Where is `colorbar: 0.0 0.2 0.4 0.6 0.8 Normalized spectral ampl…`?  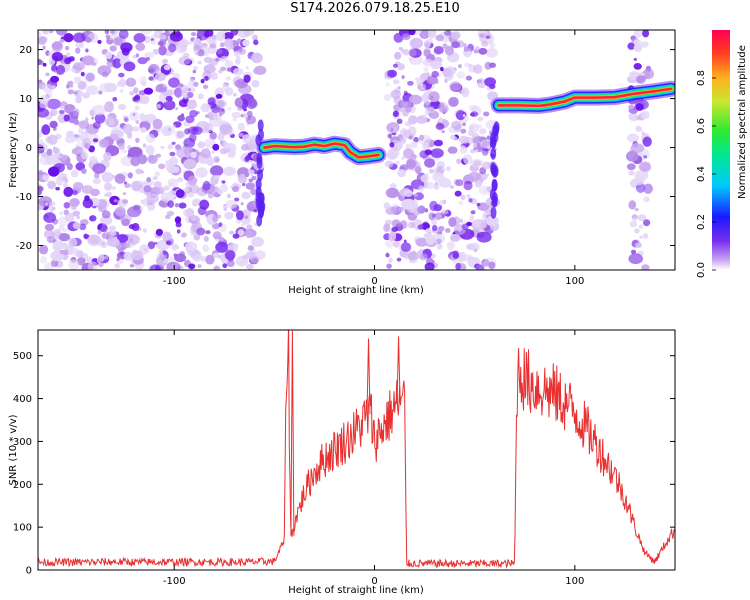 colorbar: 0.0 0.2 0.4 0.6 0.8 Normalized spectral ampl… is located at coordinates (722, 154).